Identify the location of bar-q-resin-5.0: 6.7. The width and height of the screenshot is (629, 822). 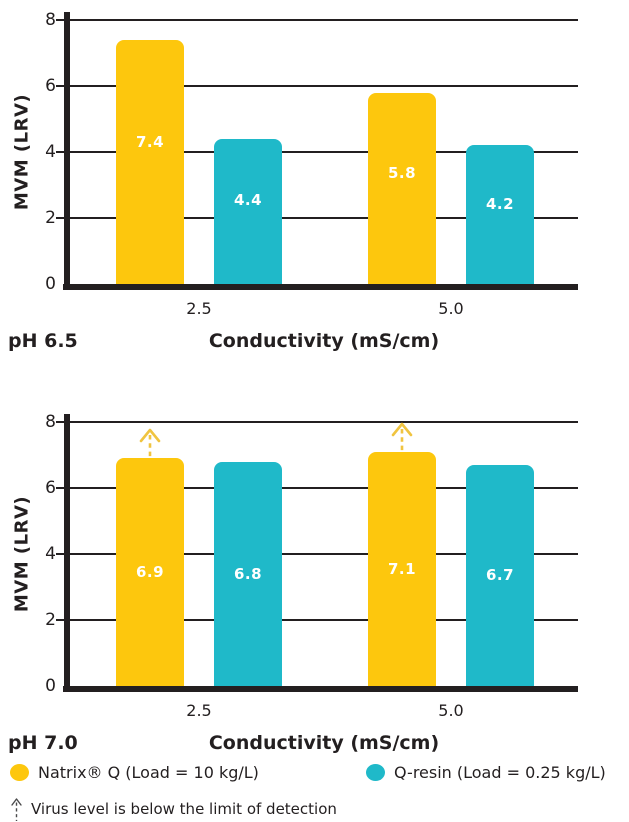
(500, 575).